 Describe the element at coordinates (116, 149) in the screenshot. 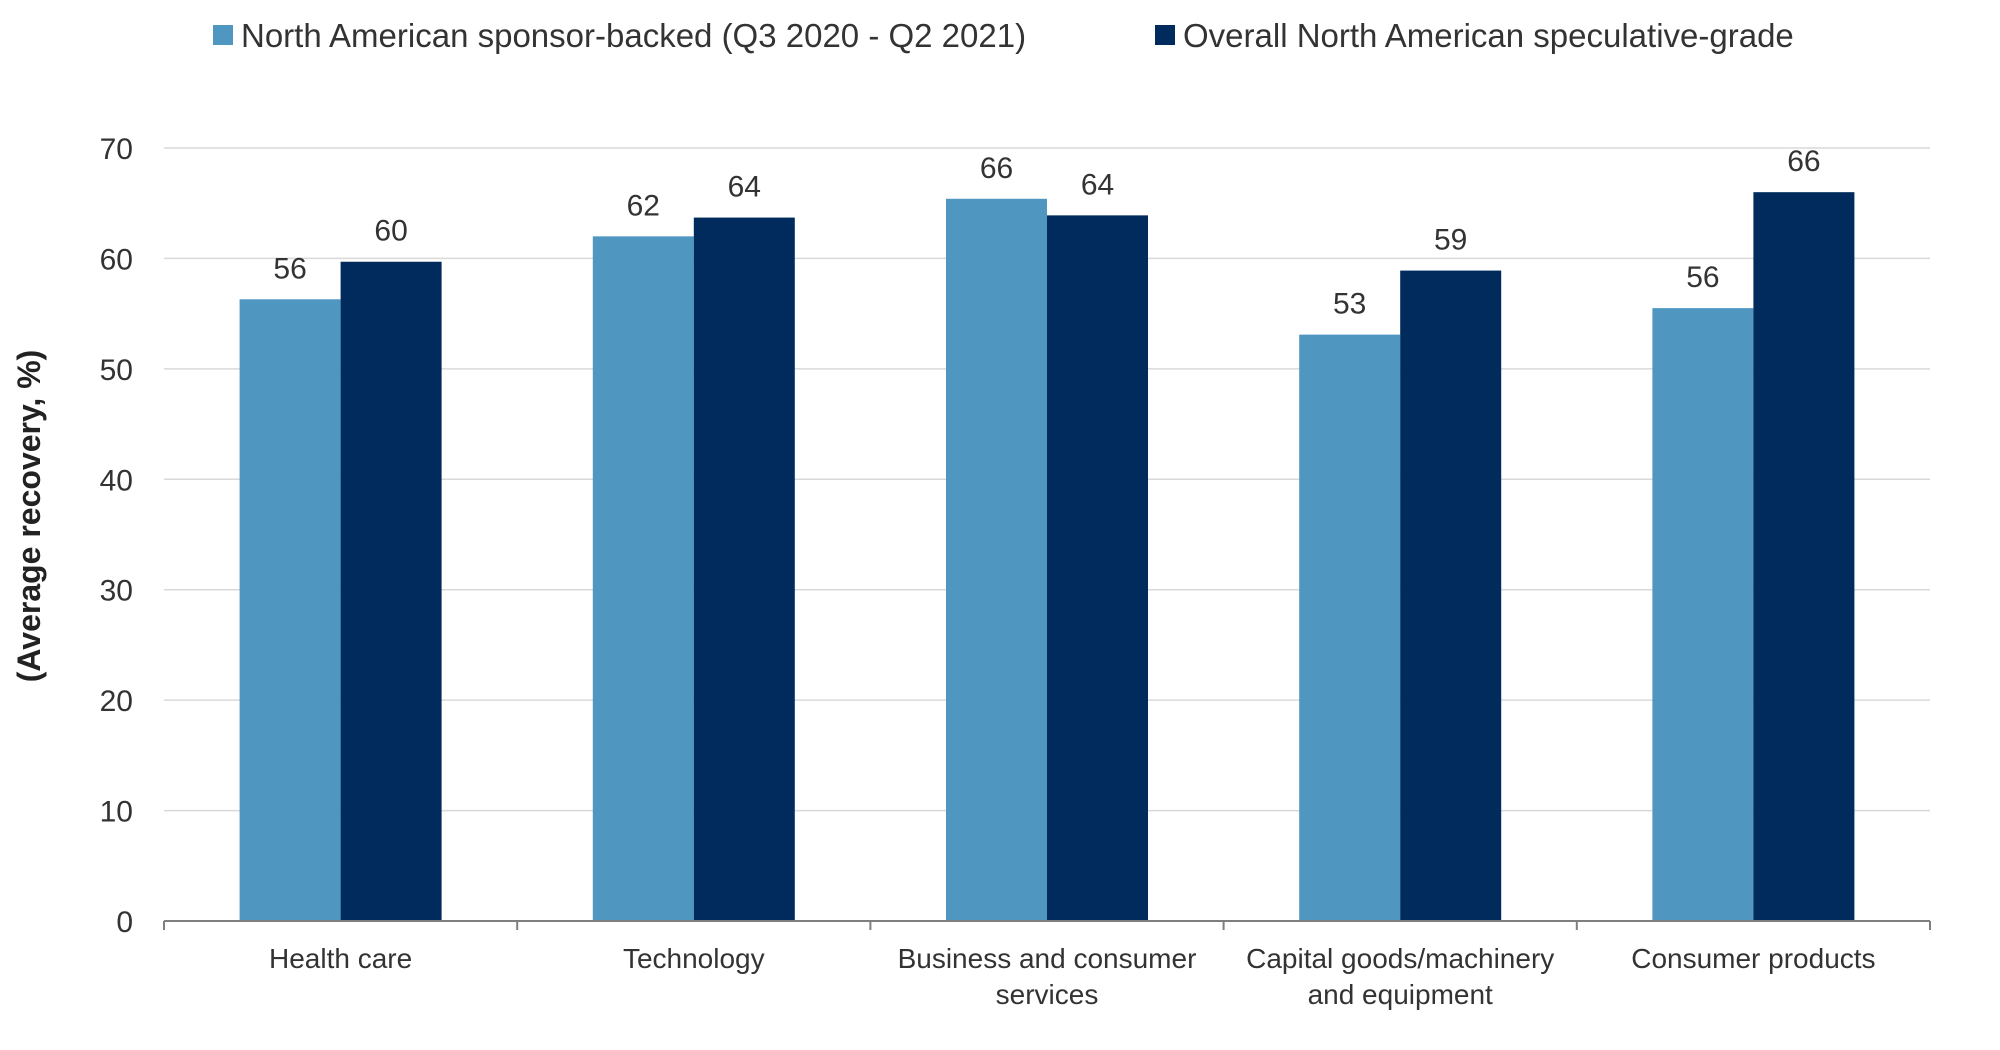

I see `y-tick-label: 70` at that location.